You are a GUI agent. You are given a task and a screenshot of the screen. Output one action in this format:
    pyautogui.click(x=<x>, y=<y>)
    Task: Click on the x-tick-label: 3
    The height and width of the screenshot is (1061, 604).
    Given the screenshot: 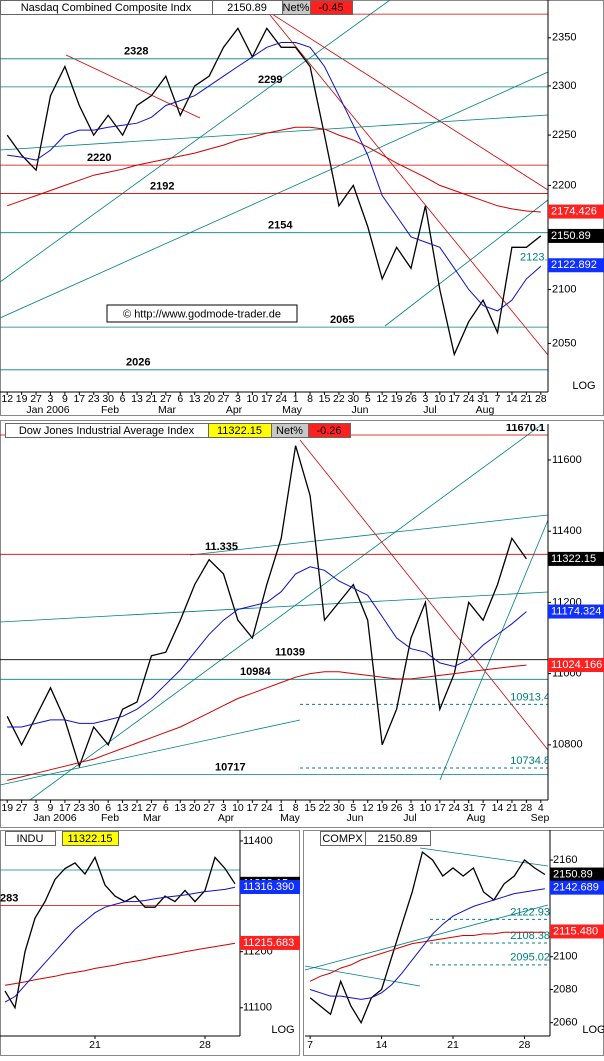 What is the action you would take?
    pyautogui.click(x=411, y=808)
    